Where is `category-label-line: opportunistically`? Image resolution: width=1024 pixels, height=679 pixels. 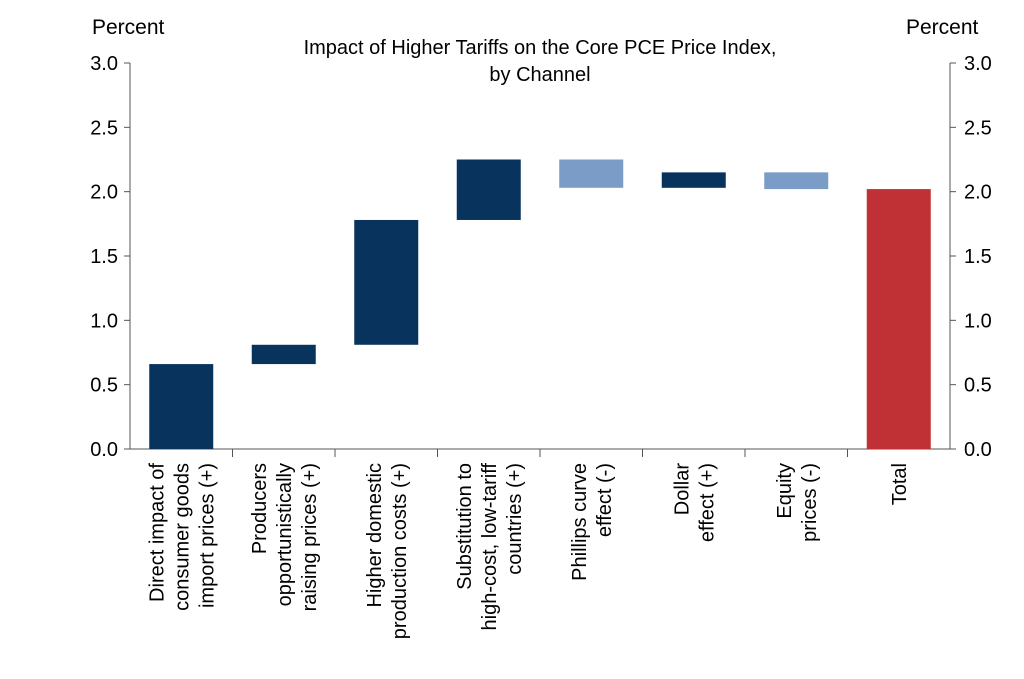 category-label-line: opportunistically is located at coordinates (285, 534).